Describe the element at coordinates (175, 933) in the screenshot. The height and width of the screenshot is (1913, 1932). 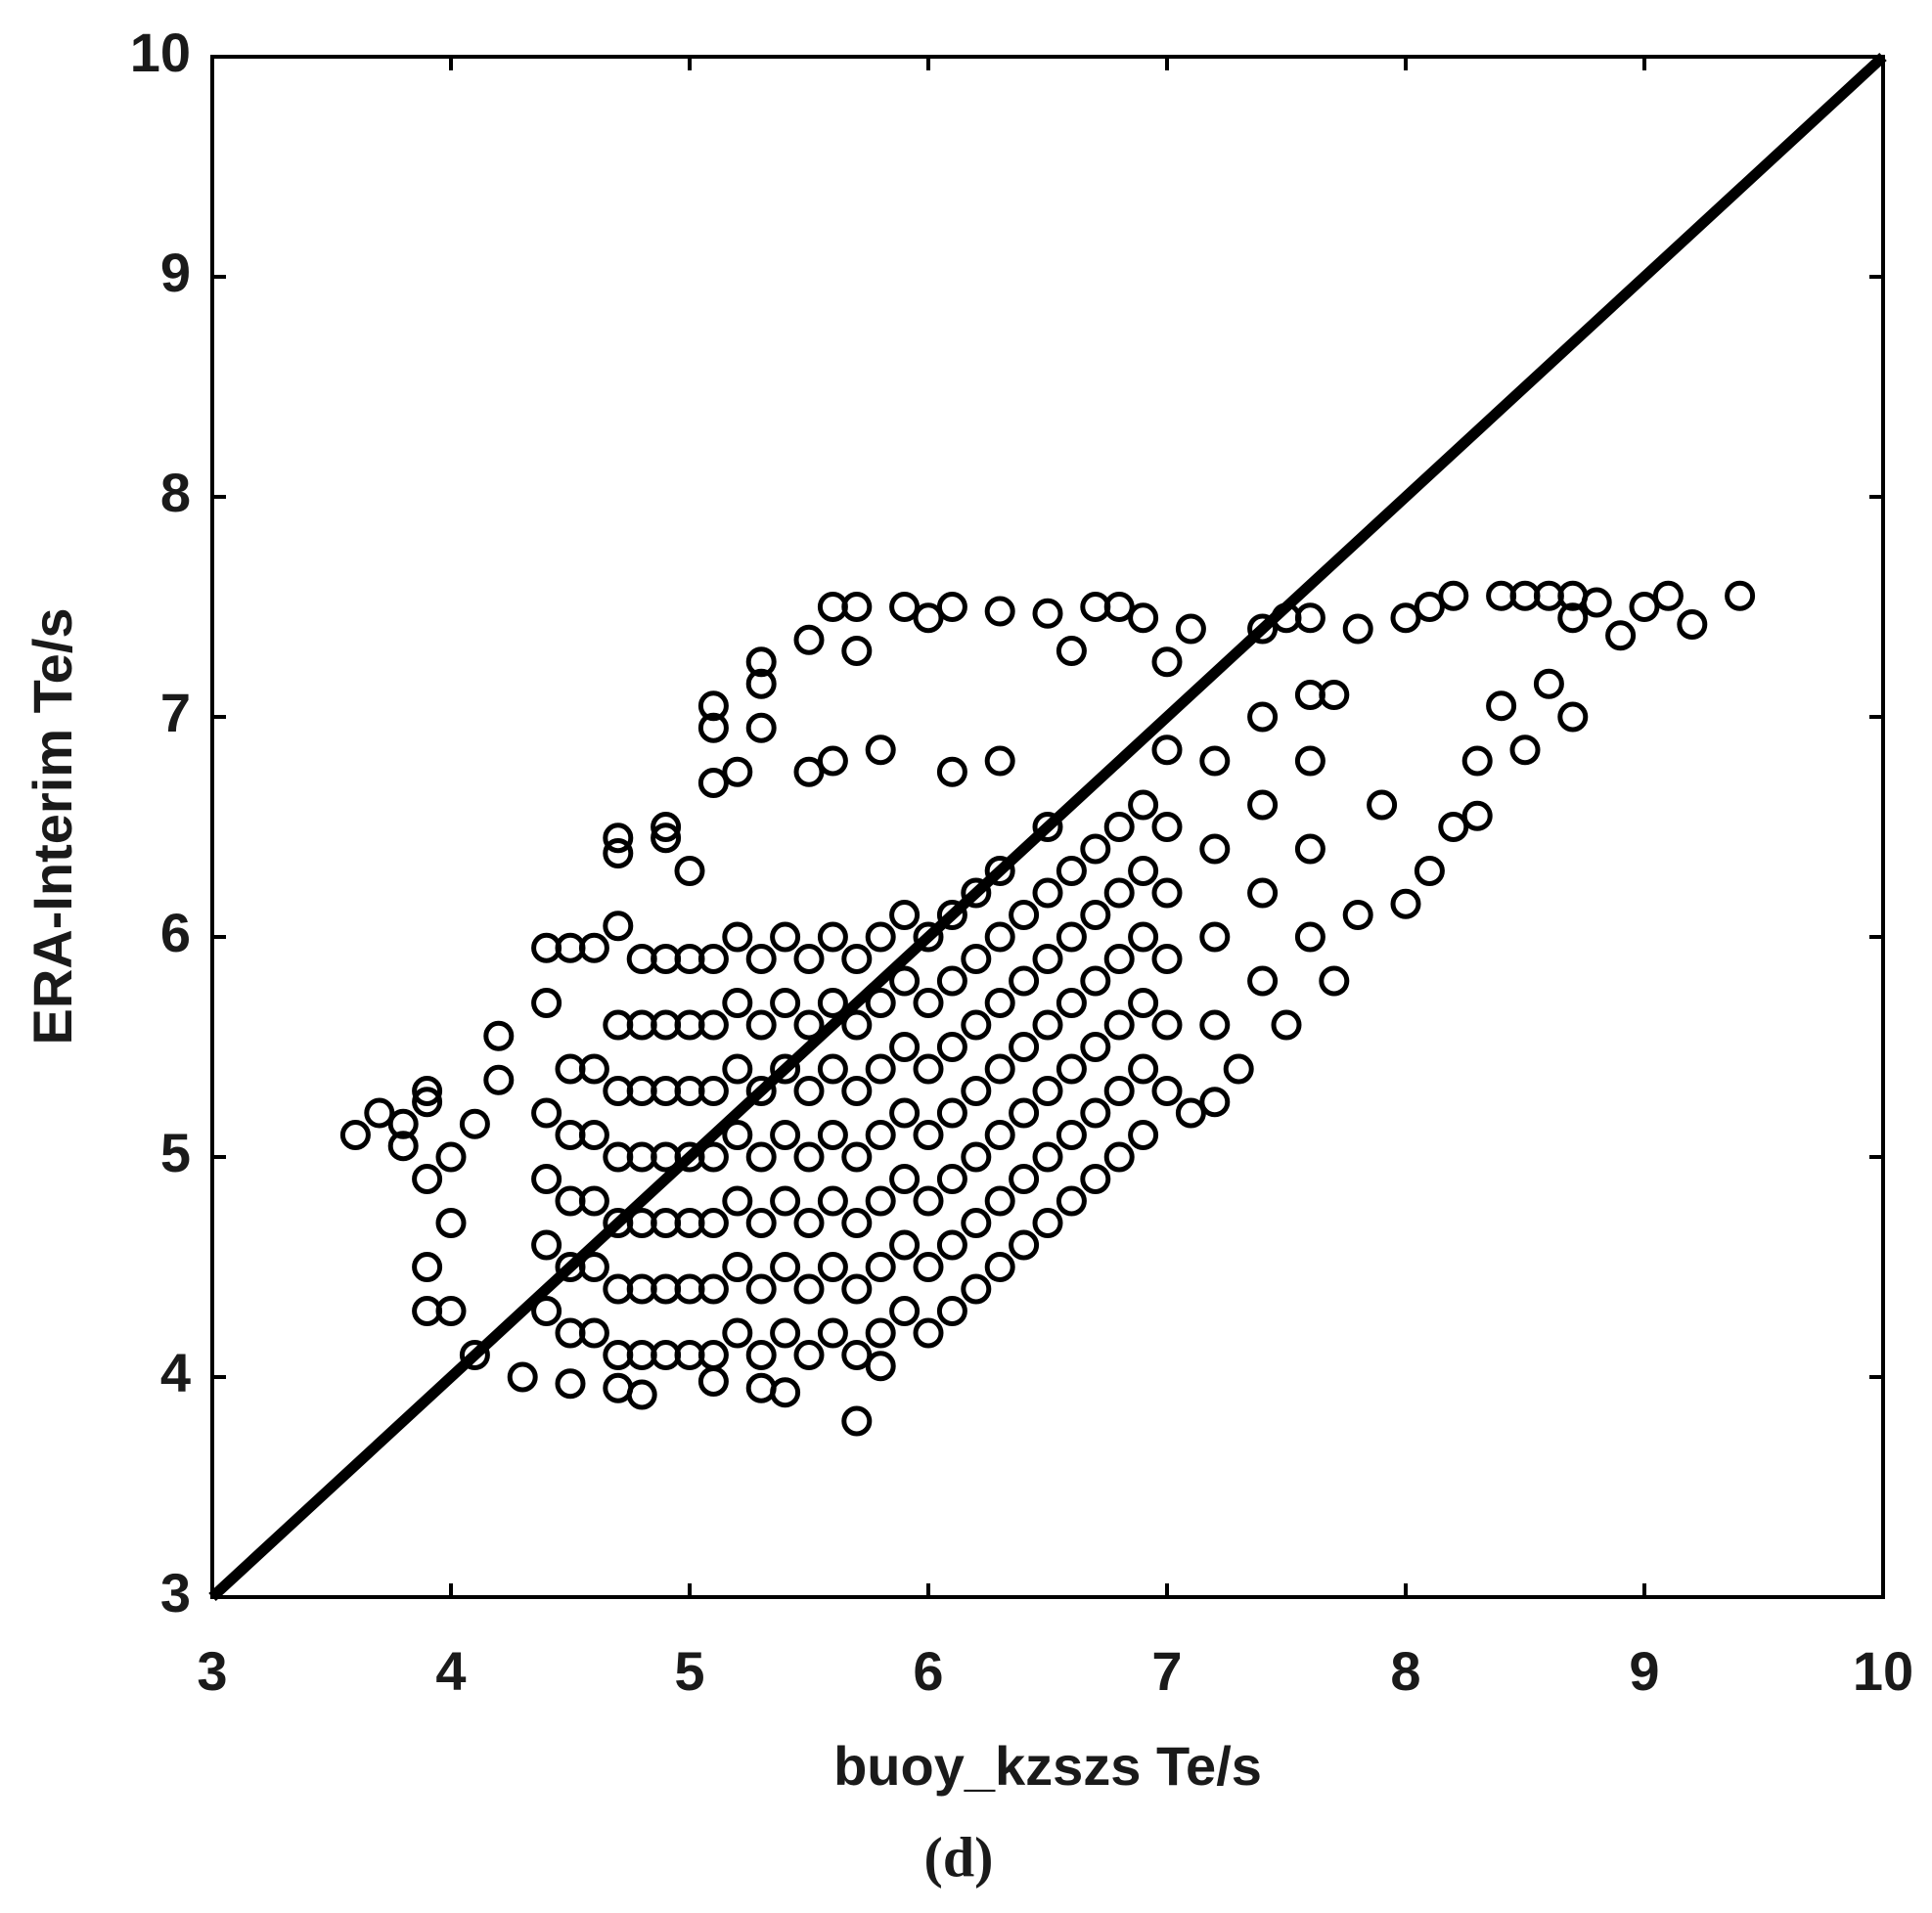
I see `y-tick-label: 6` at that location.